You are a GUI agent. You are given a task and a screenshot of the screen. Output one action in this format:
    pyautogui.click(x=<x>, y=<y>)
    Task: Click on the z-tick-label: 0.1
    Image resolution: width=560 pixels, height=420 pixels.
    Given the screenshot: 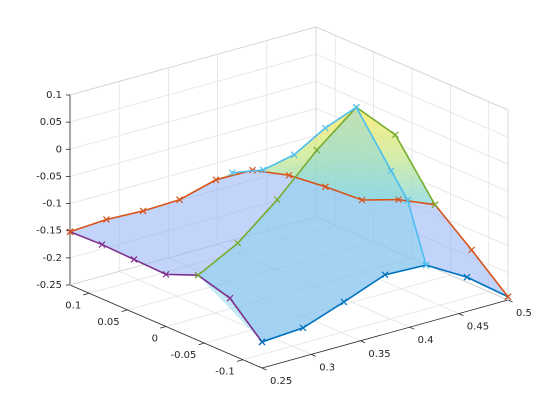 What is the action you would take?
    pyautogui.click(x=54, y=95)
    